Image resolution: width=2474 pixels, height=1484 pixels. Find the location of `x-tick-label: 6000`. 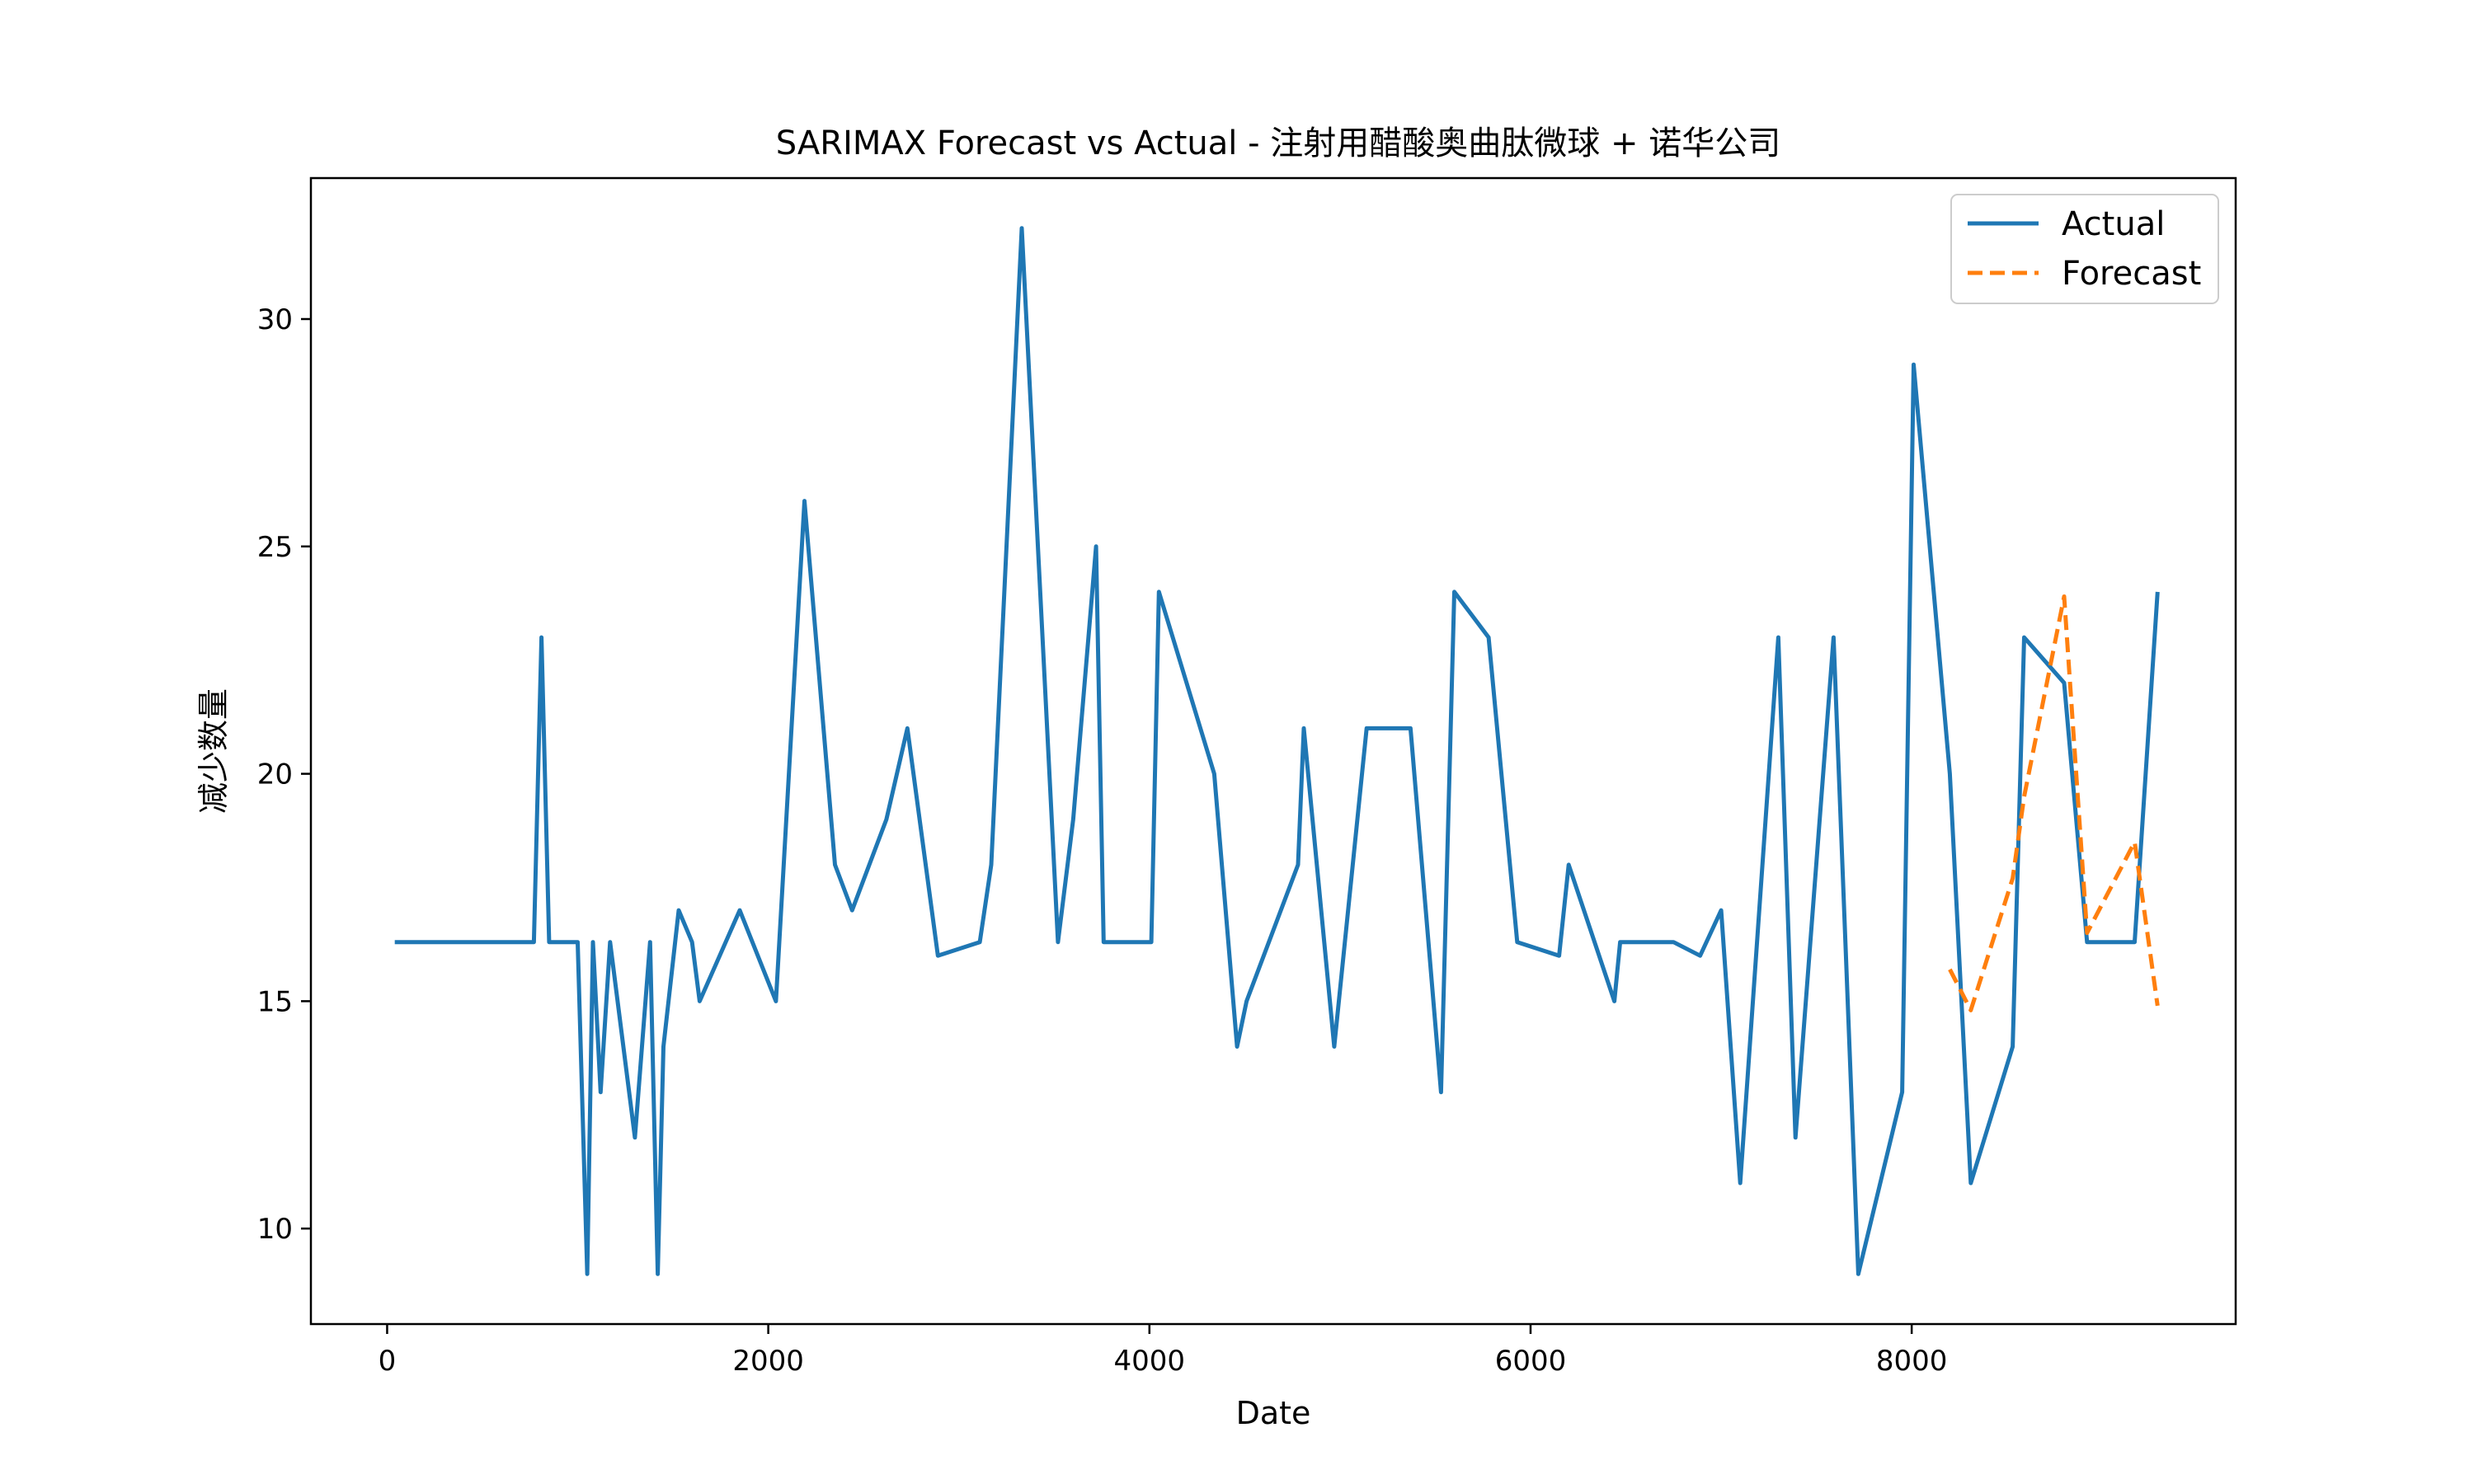

x-tick-label: 6000 is located at coordinates (1531, 1361).